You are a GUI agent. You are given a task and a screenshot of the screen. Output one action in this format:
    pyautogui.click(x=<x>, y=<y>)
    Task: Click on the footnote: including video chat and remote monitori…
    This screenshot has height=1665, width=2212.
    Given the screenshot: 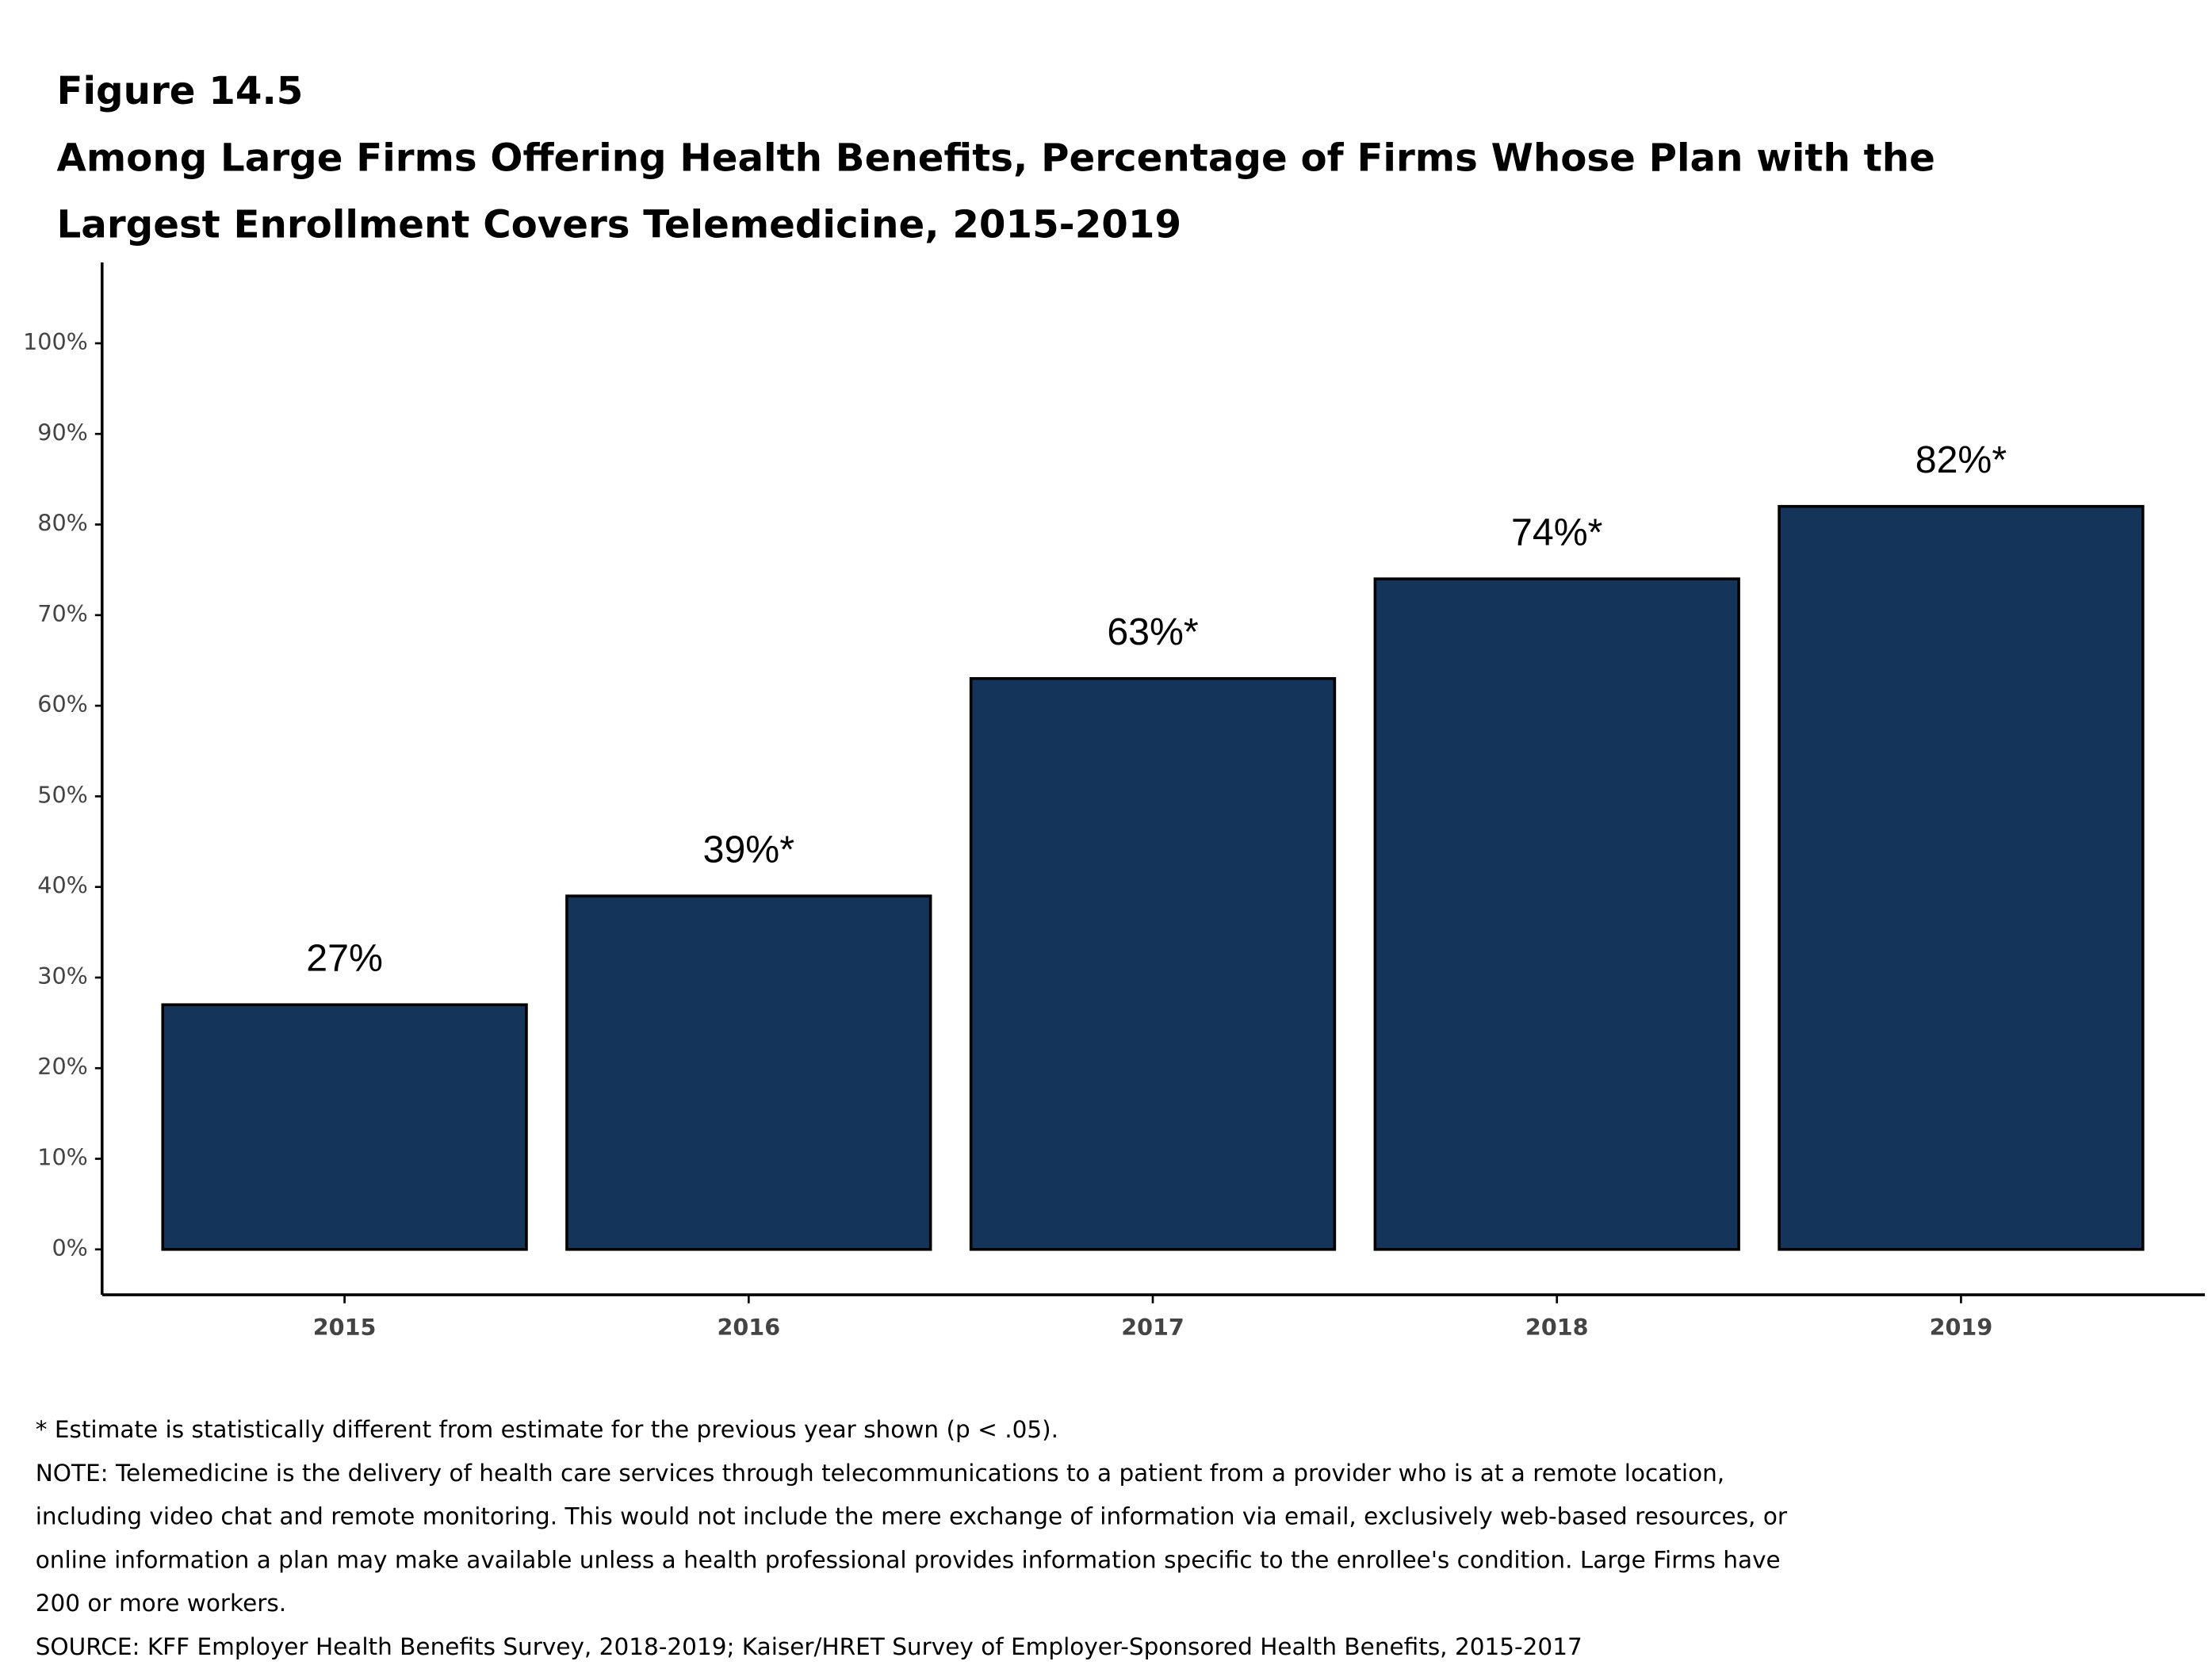 What is the action you would take?
    pyautogui.click(x=912, y=1516)
    